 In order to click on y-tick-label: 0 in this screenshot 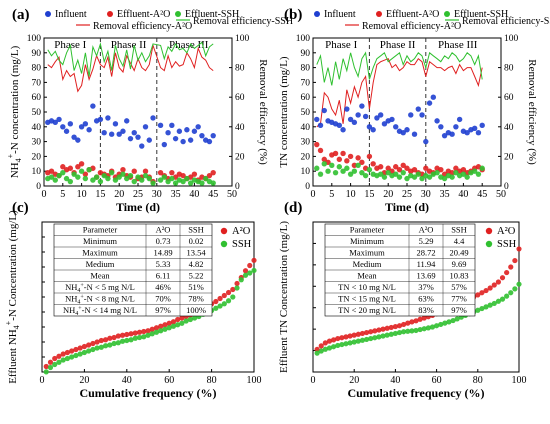, I will do `click(307, 187)`.